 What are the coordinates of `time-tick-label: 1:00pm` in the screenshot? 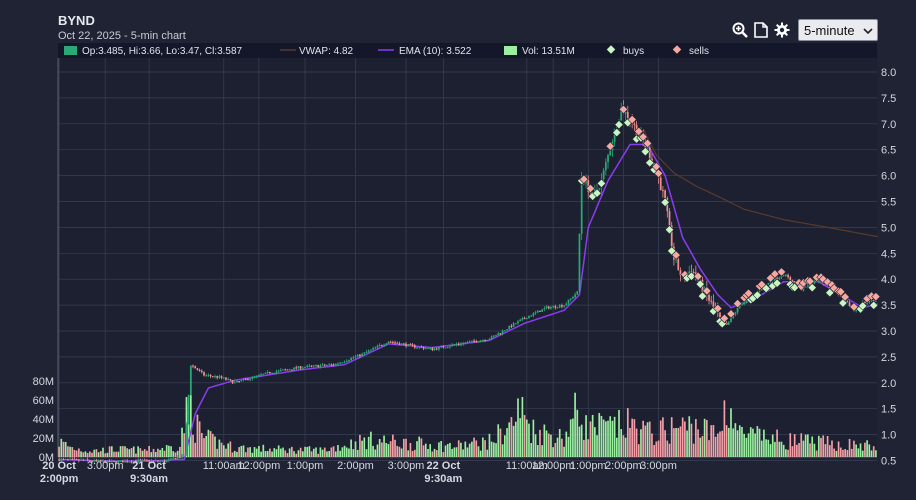 It's located at (305, 466).